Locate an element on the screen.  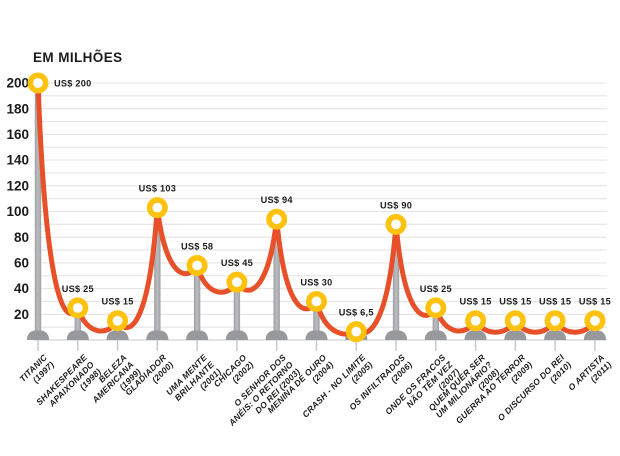
value-label: US$ 58 is located at coordinates (197, 246).